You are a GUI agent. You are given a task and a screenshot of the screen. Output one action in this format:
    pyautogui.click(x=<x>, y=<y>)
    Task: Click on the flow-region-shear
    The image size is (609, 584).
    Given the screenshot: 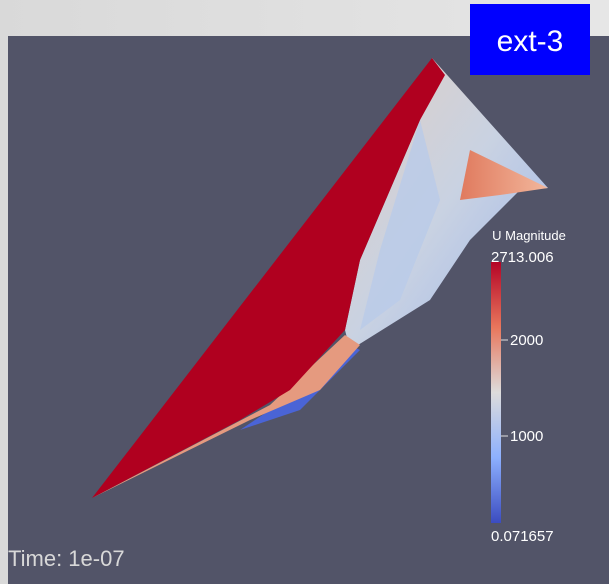 What is the action you would take?
    pyautogui.click(x=226, y=416)
    